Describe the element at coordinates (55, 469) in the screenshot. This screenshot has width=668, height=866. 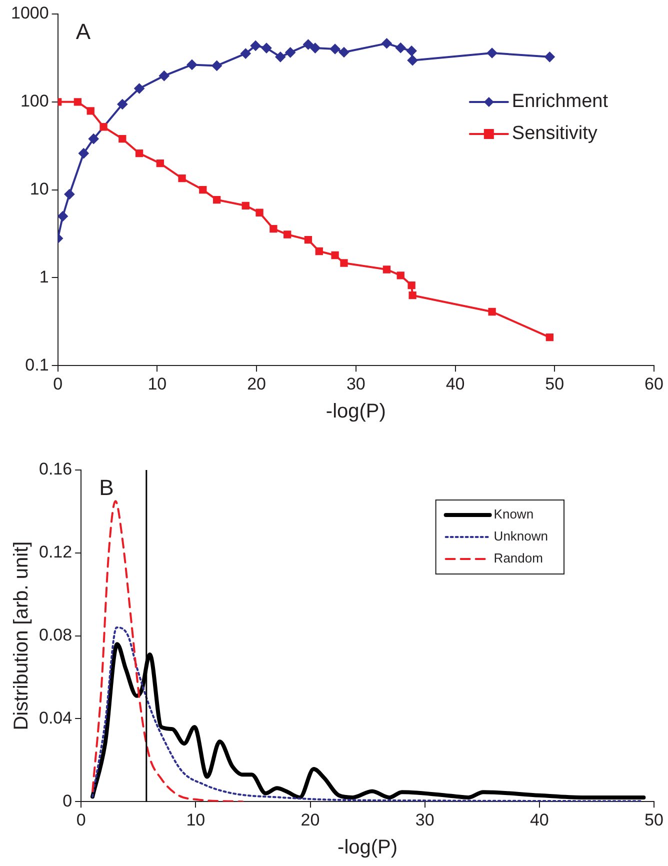
I see `y-tick-label: 0.16` at that location.